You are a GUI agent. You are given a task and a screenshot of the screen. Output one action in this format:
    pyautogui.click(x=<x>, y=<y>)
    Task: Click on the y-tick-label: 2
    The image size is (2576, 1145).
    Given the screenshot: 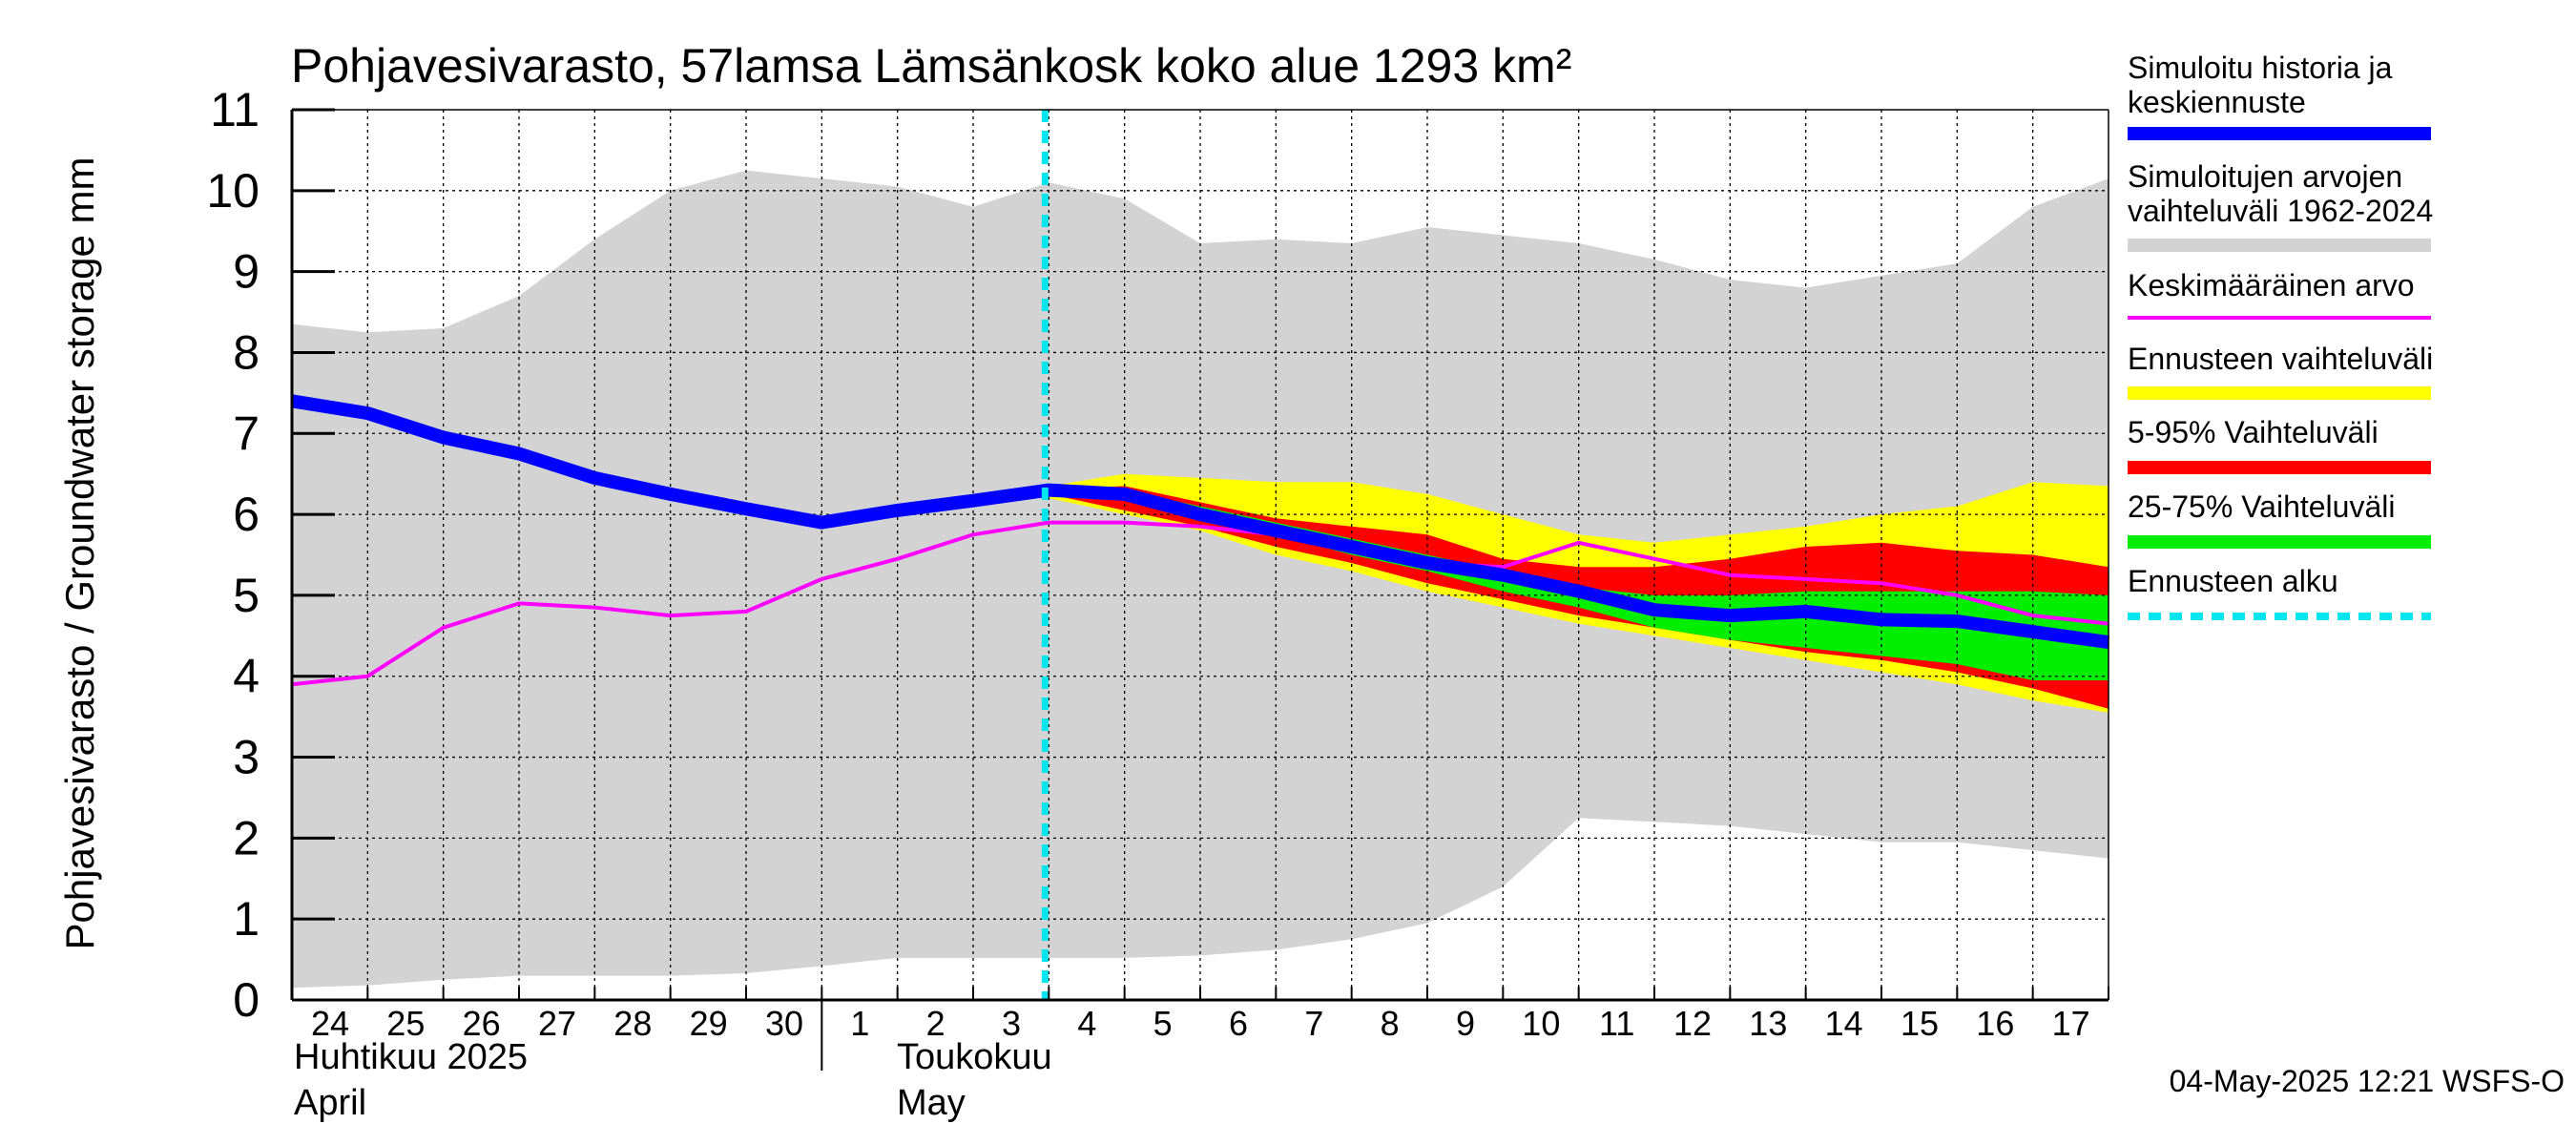 What is the action you would take?
    pyautogui.click(x=246, y=838)
    